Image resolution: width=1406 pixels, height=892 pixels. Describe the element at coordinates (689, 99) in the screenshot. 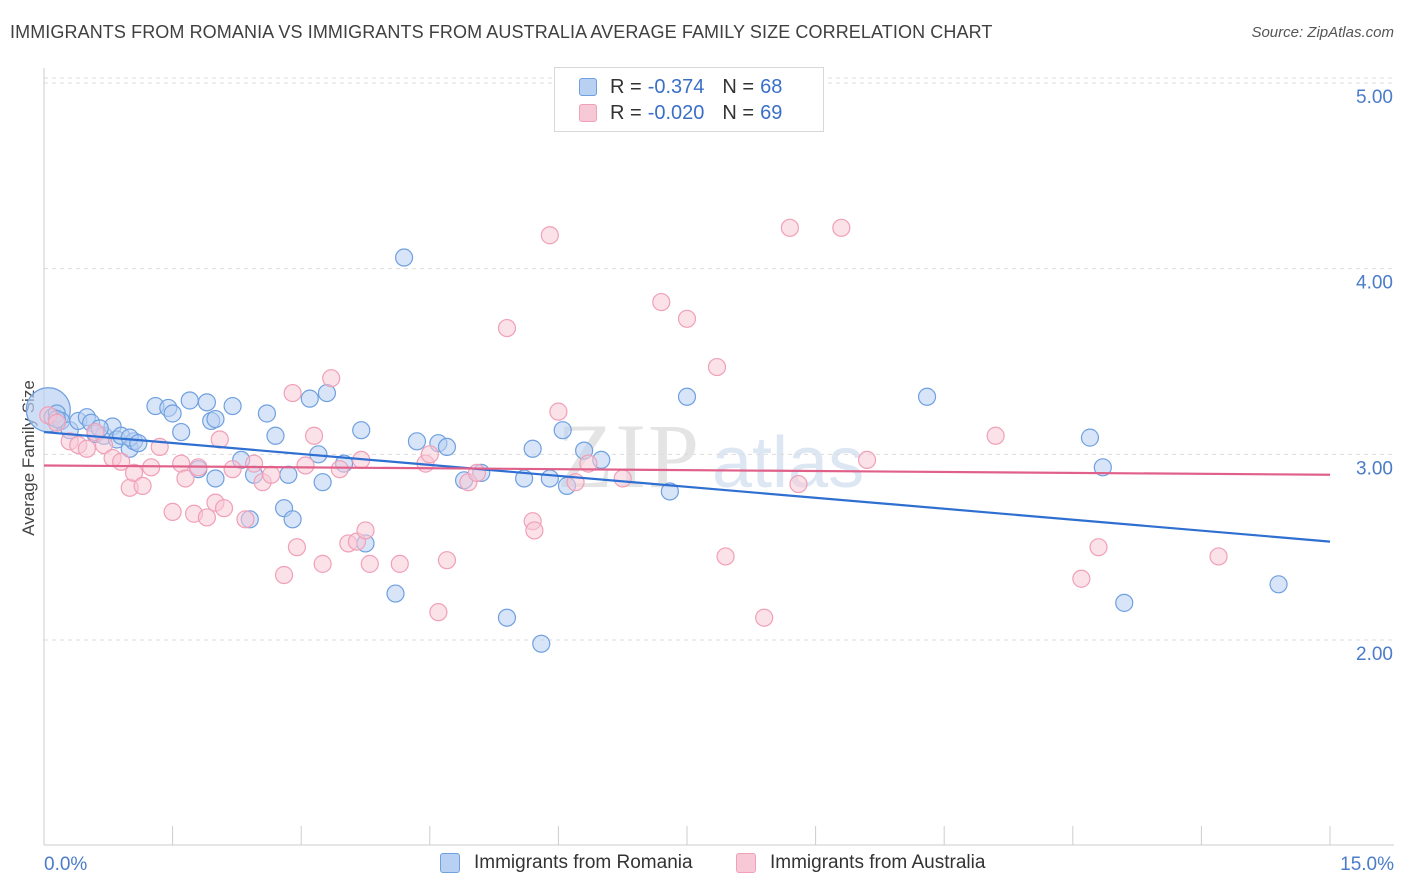

I see `stats-legend: R = -0.374 N = 68 R = -0.020 N = 69` at that location.